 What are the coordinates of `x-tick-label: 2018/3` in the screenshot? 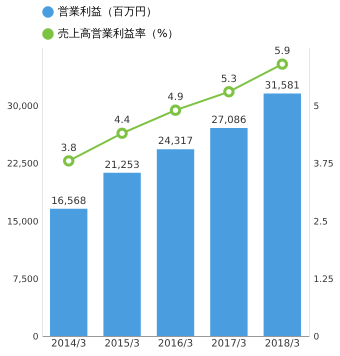 It's located at (282, 344).